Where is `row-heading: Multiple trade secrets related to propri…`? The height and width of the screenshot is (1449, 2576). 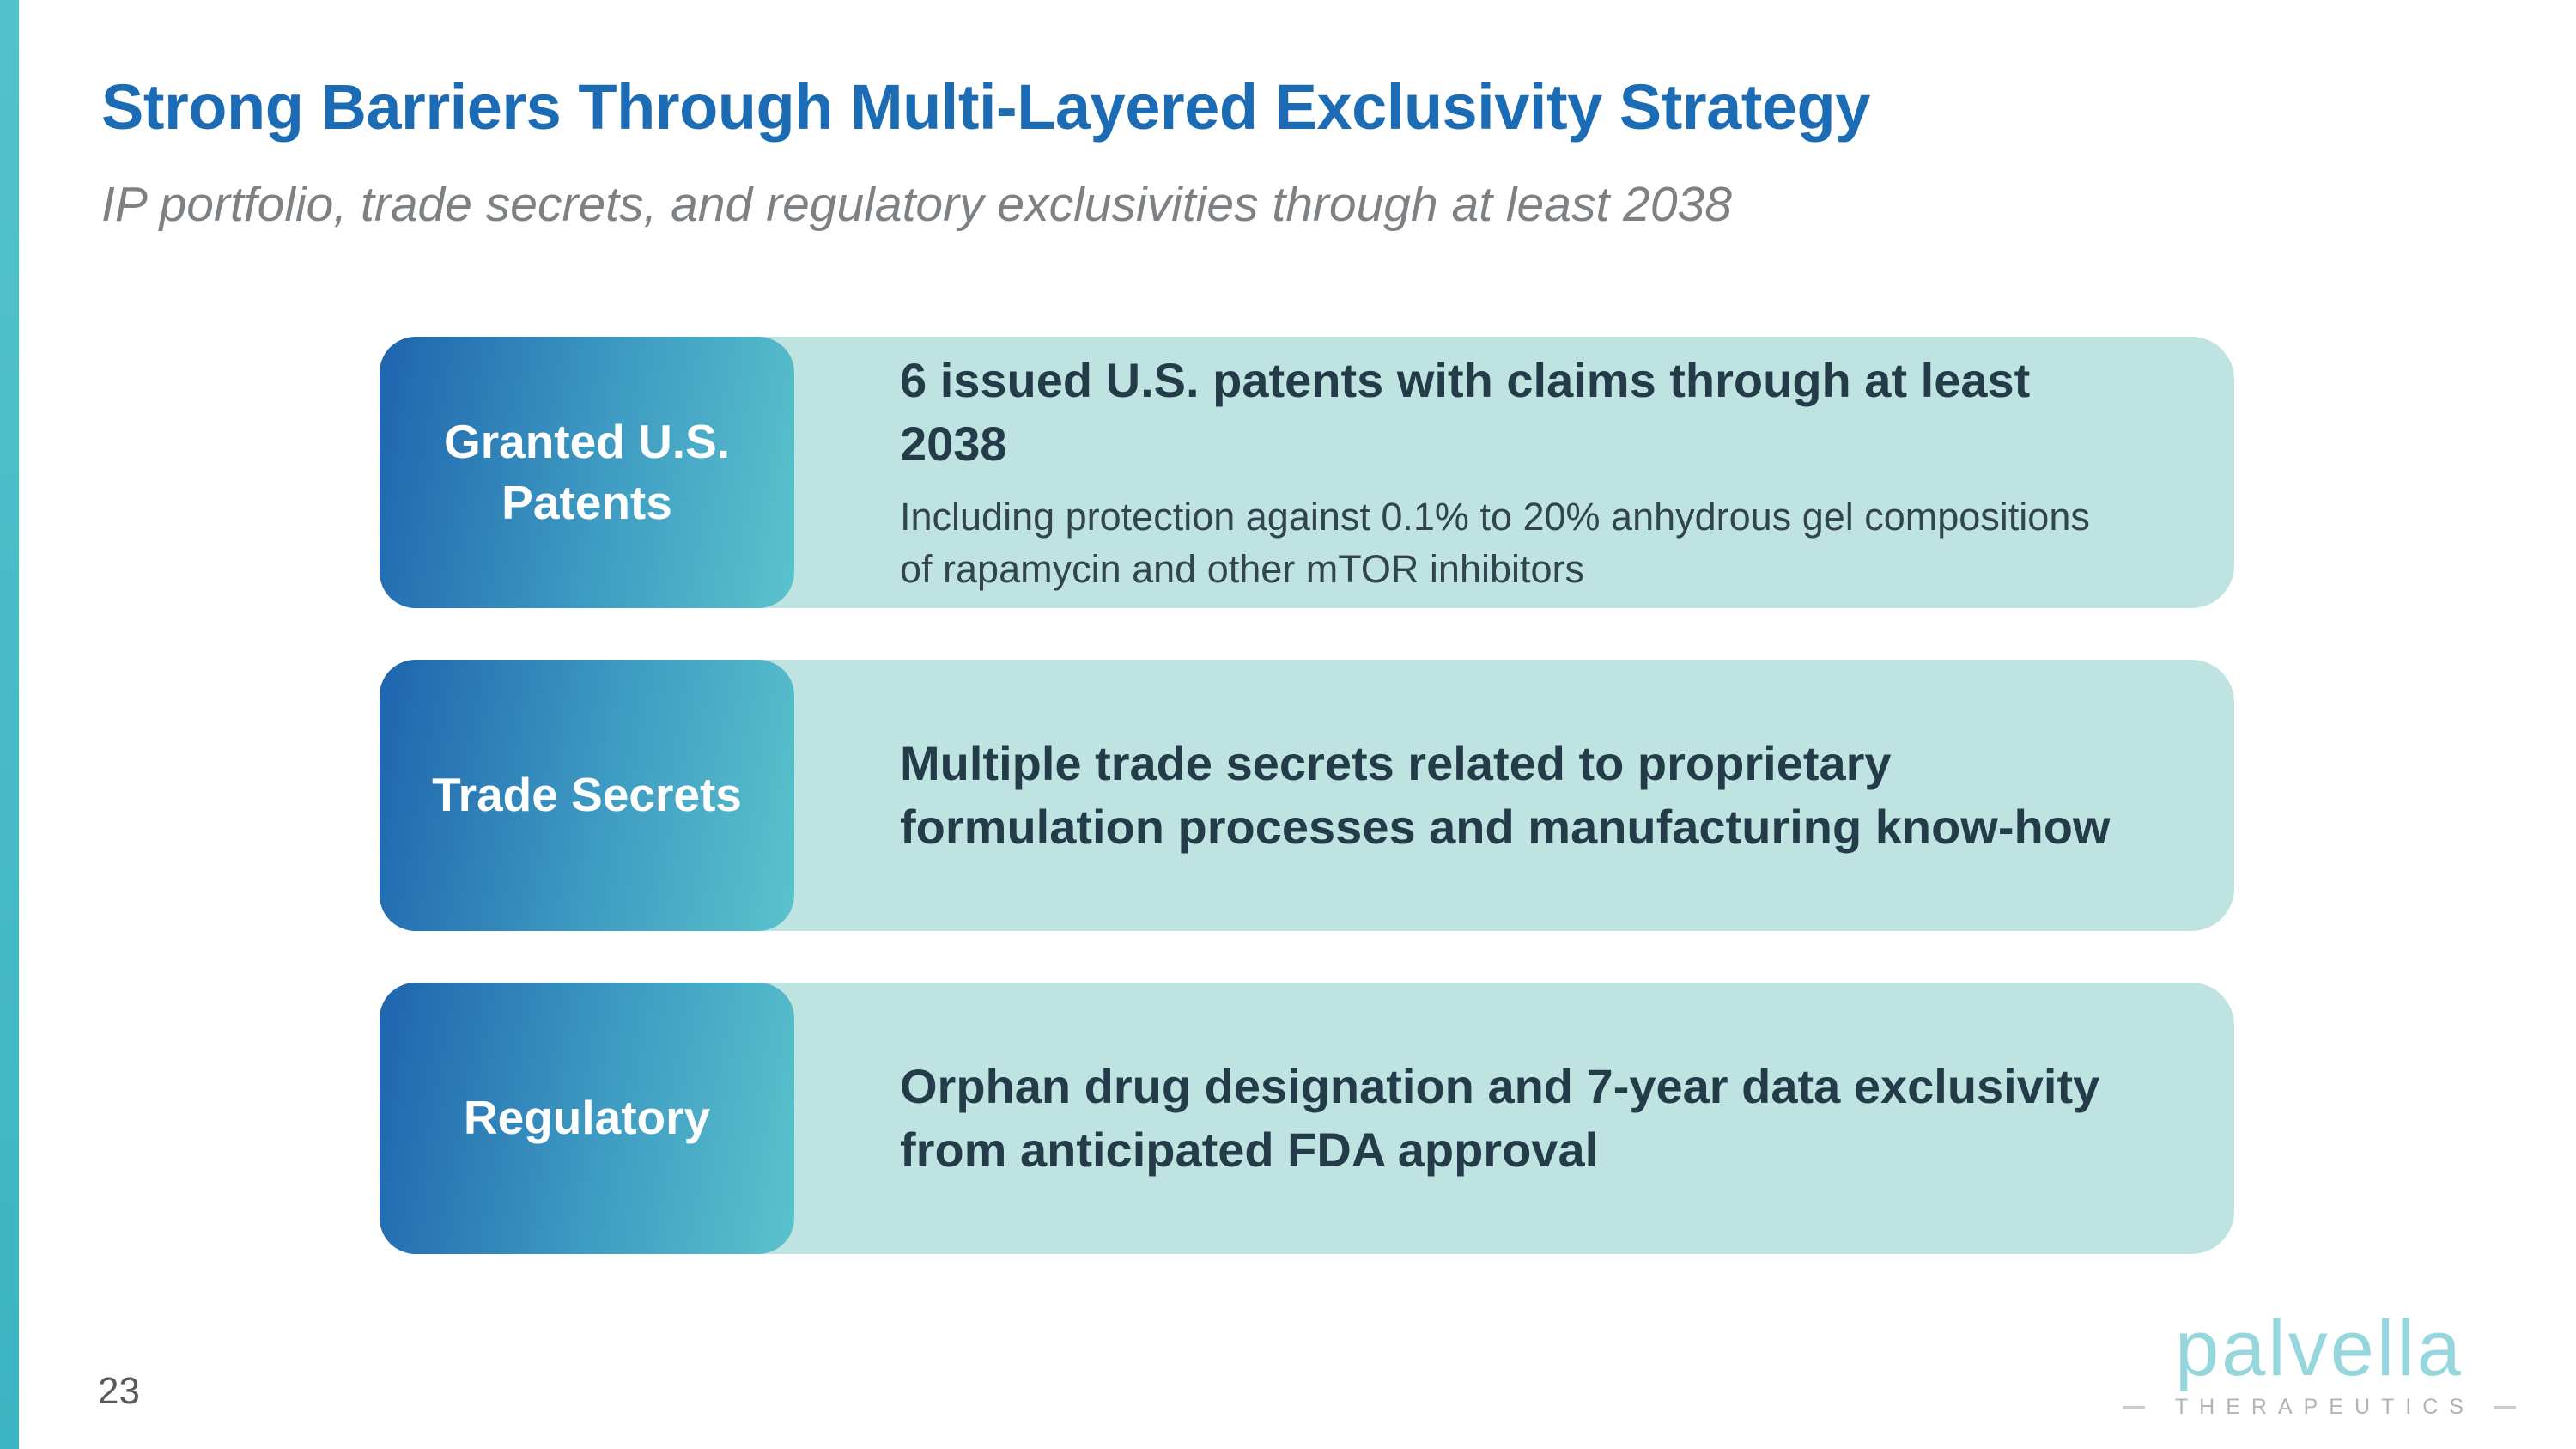
row-heading: Multiple trade secrets related to propri… is located at coordinates (1506, 795).